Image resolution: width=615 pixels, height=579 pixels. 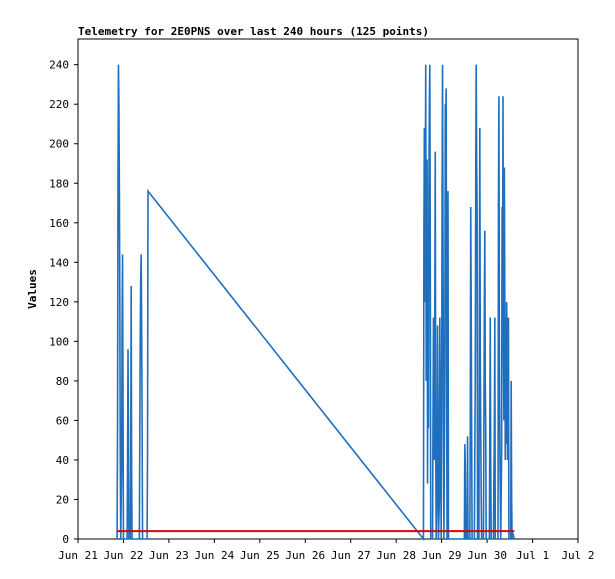 I want to click on y-tick-label: 120, so click(x=59, y=302).